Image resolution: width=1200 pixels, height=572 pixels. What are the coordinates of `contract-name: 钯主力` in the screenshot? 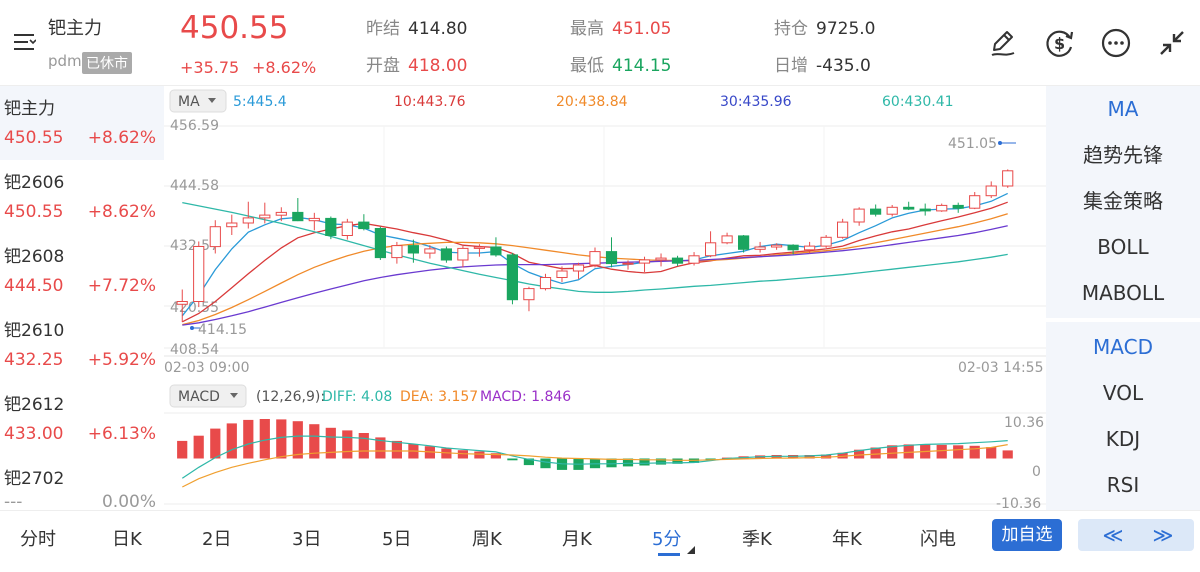 It's located at (29, 109).